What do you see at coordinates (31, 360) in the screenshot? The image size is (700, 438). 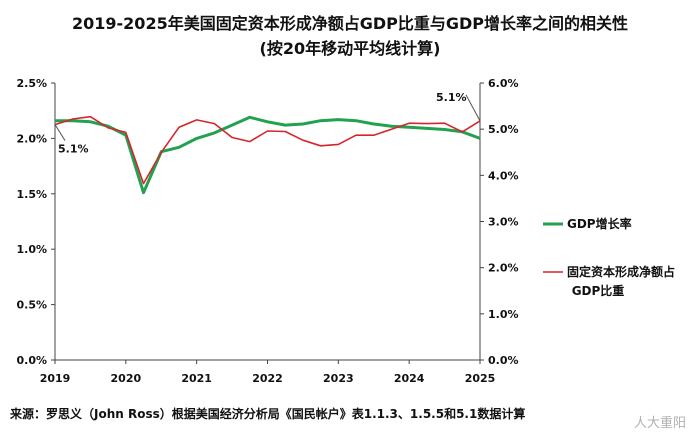 I see `left-tick-label: 0.0%` at bounding box center [31, 360].